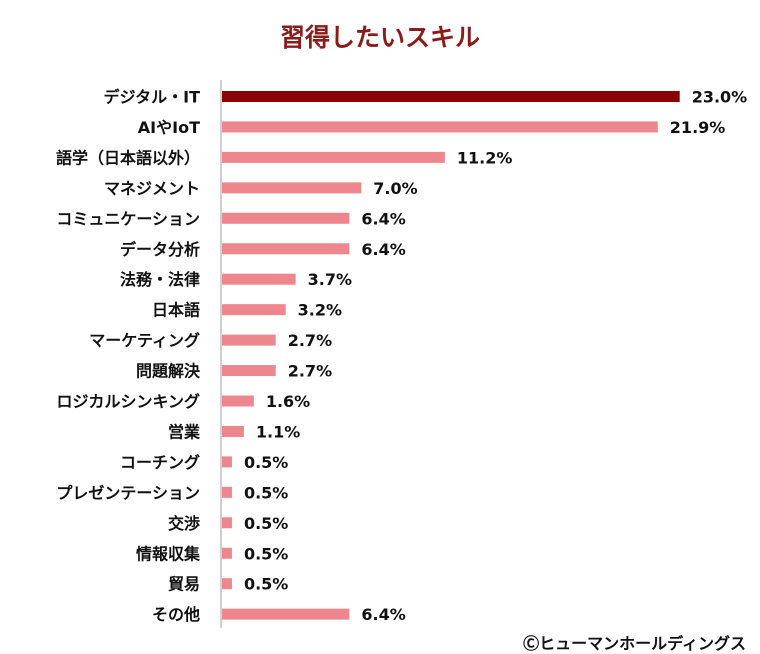 The image size is (760, 654). I want to click on category-label: 貿易, so click(184, 584).